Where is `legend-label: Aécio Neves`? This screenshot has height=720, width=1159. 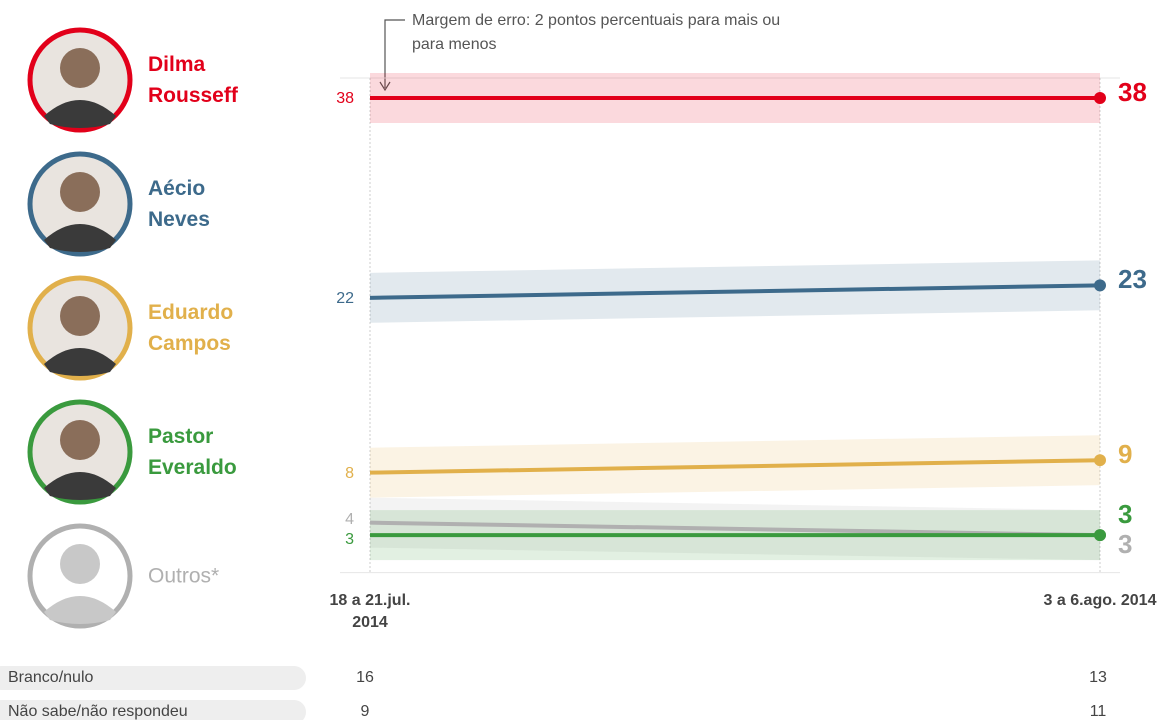
legend-label: Aécio Neves is located at coordinates (179, 204).